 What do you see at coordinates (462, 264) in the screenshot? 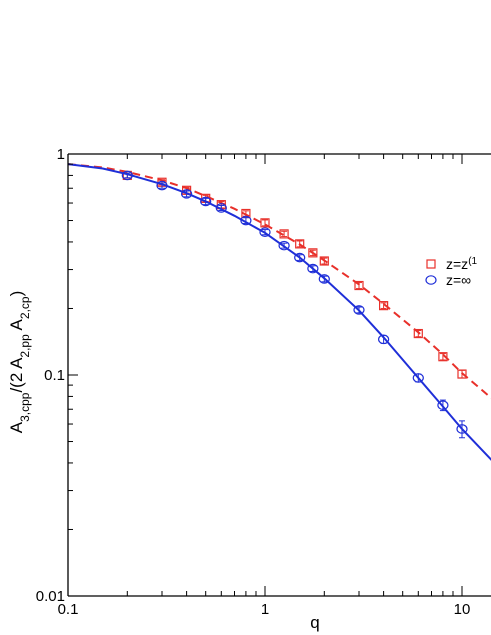
I see `legend-item-z1-label: z=z(1` at bounding box center [462, 264].